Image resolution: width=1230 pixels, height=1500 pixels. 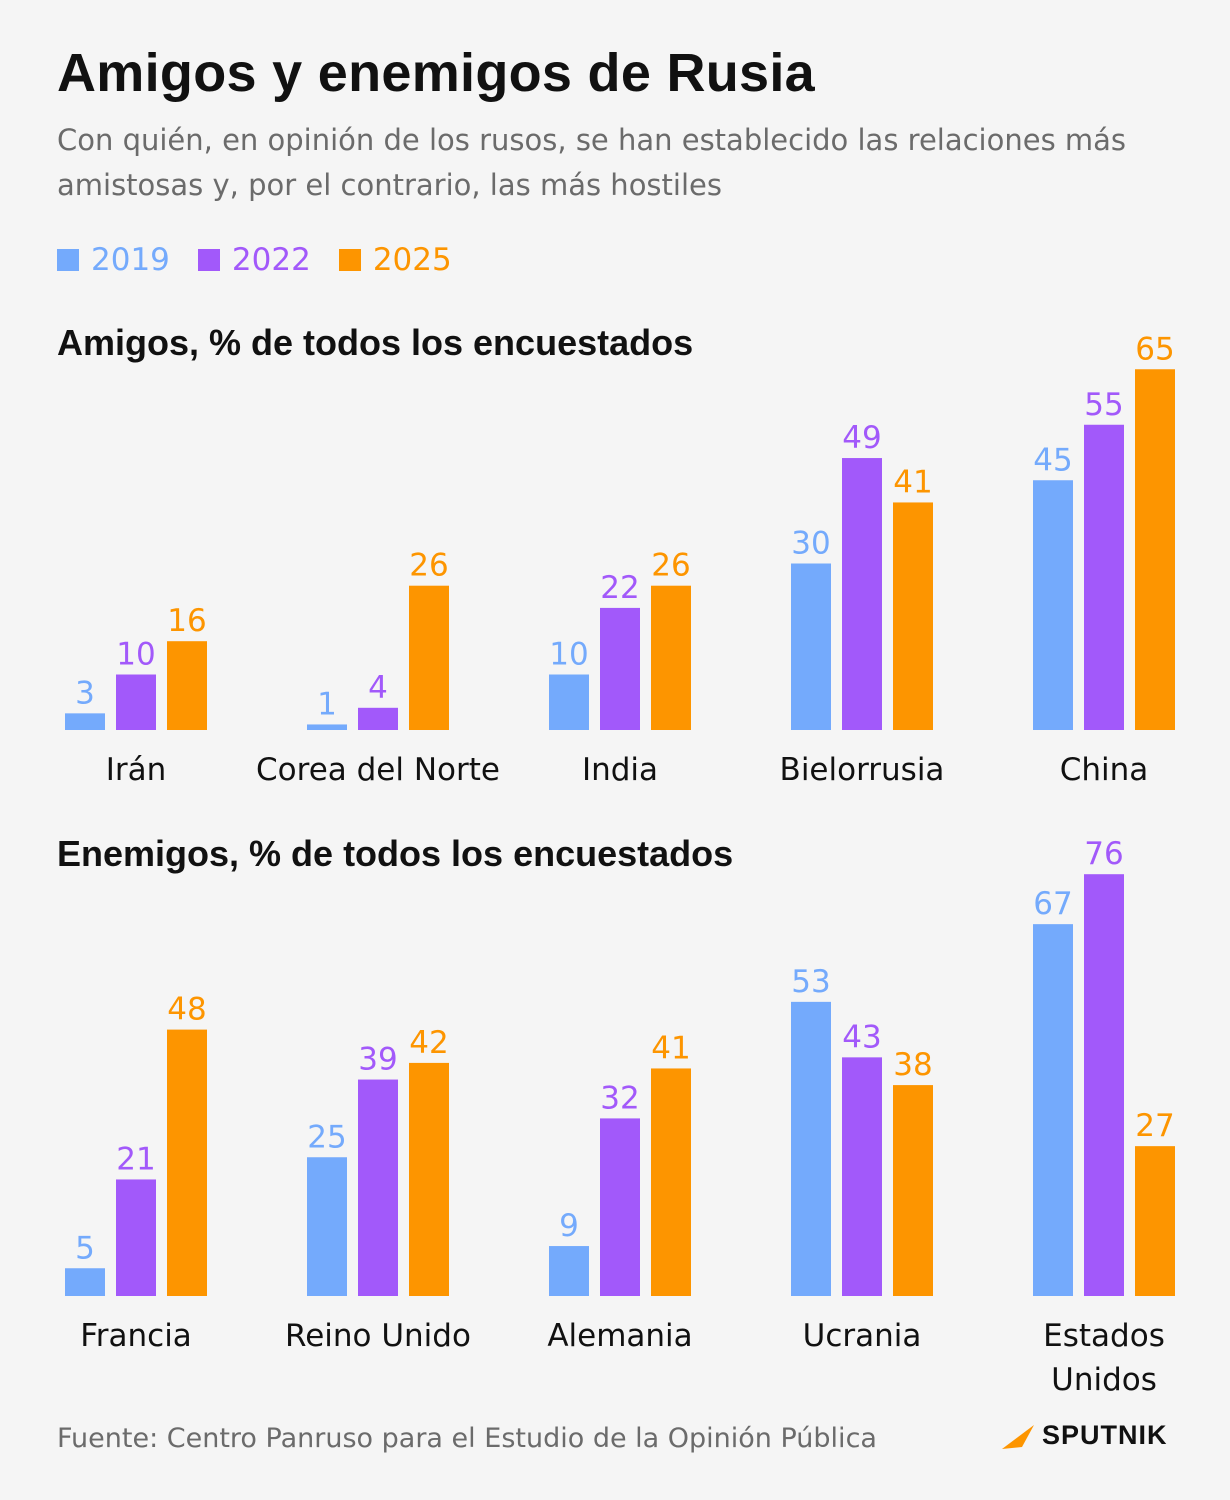 What do you see at coordinates (811, 646) in the screenshot?
I see `friends-bar-3-2019` at bounding box center [811, 646].